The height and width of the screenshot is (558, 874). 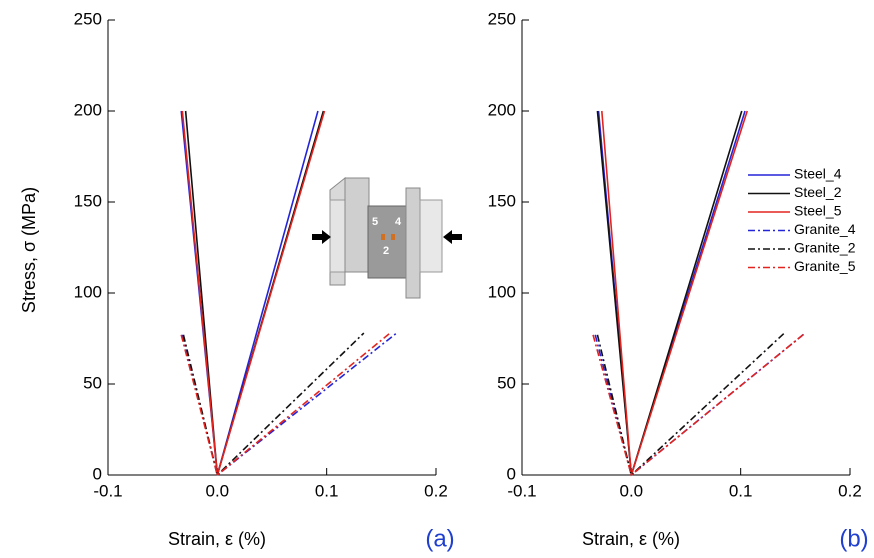 What do you see at coordinates (825, 229) in the screenshot?
I see `legend-label: Granite_4` at bounding box center [825, 229].